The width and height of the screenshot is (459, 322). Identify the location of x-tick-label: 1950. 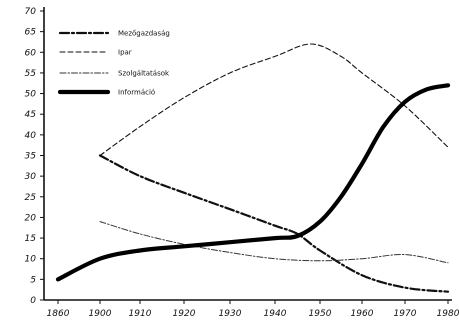
(320, 314).